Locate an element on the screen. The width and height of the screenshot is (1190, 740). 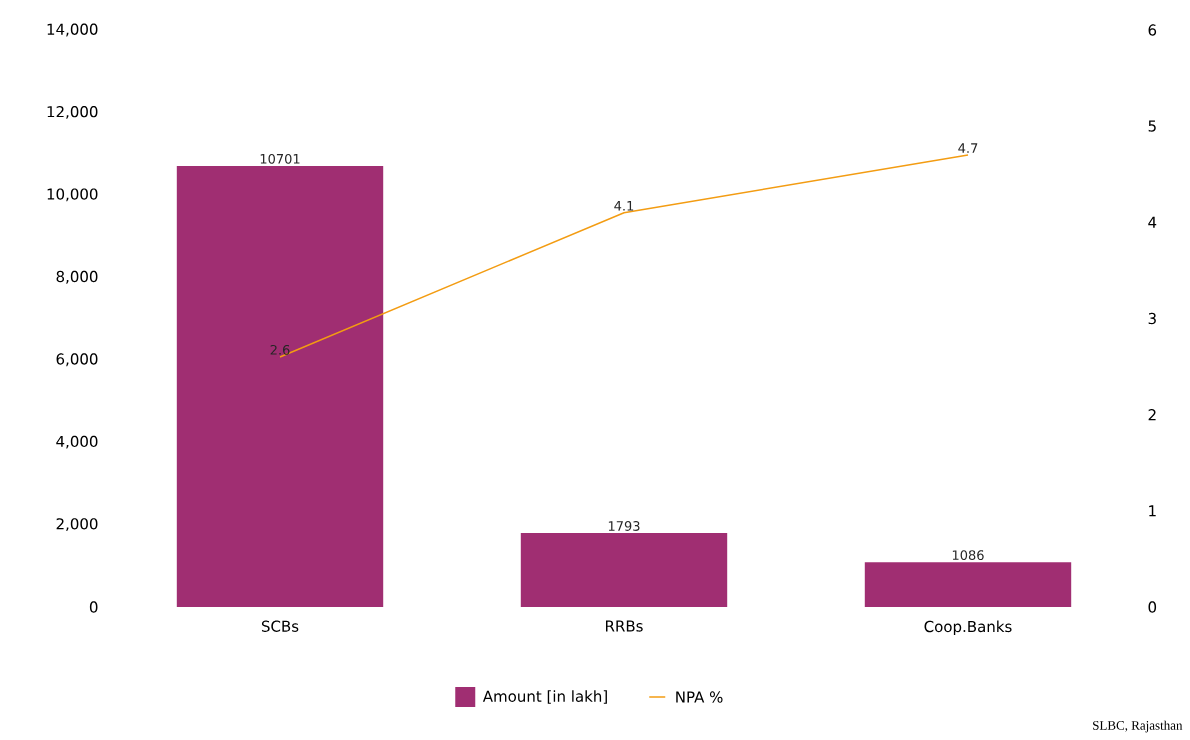
y-tick-label: 4,000 is located at coordinates (77, 442).